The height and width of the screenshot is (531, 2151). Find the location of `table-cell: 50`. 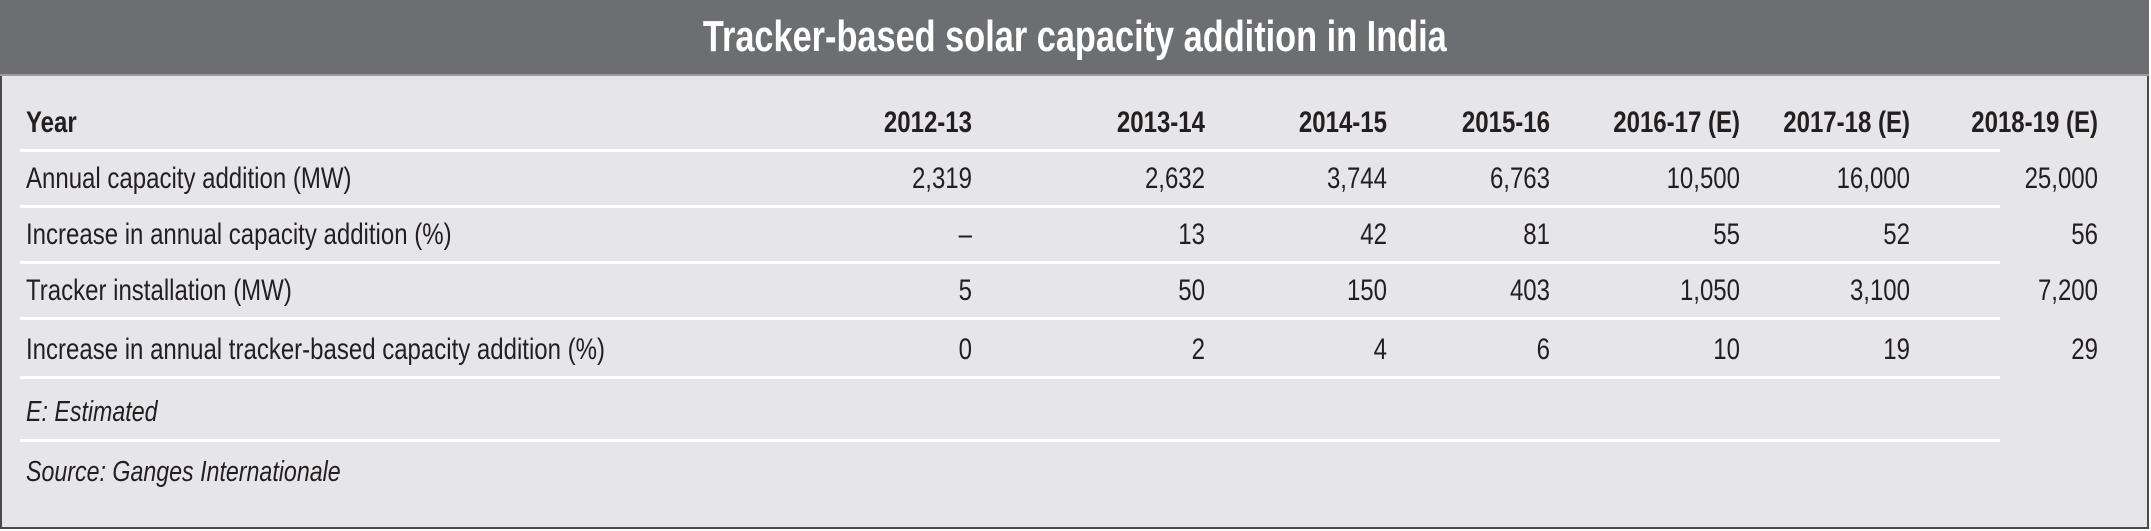

table-cell: 50 is located at coordinates (1191, 290).